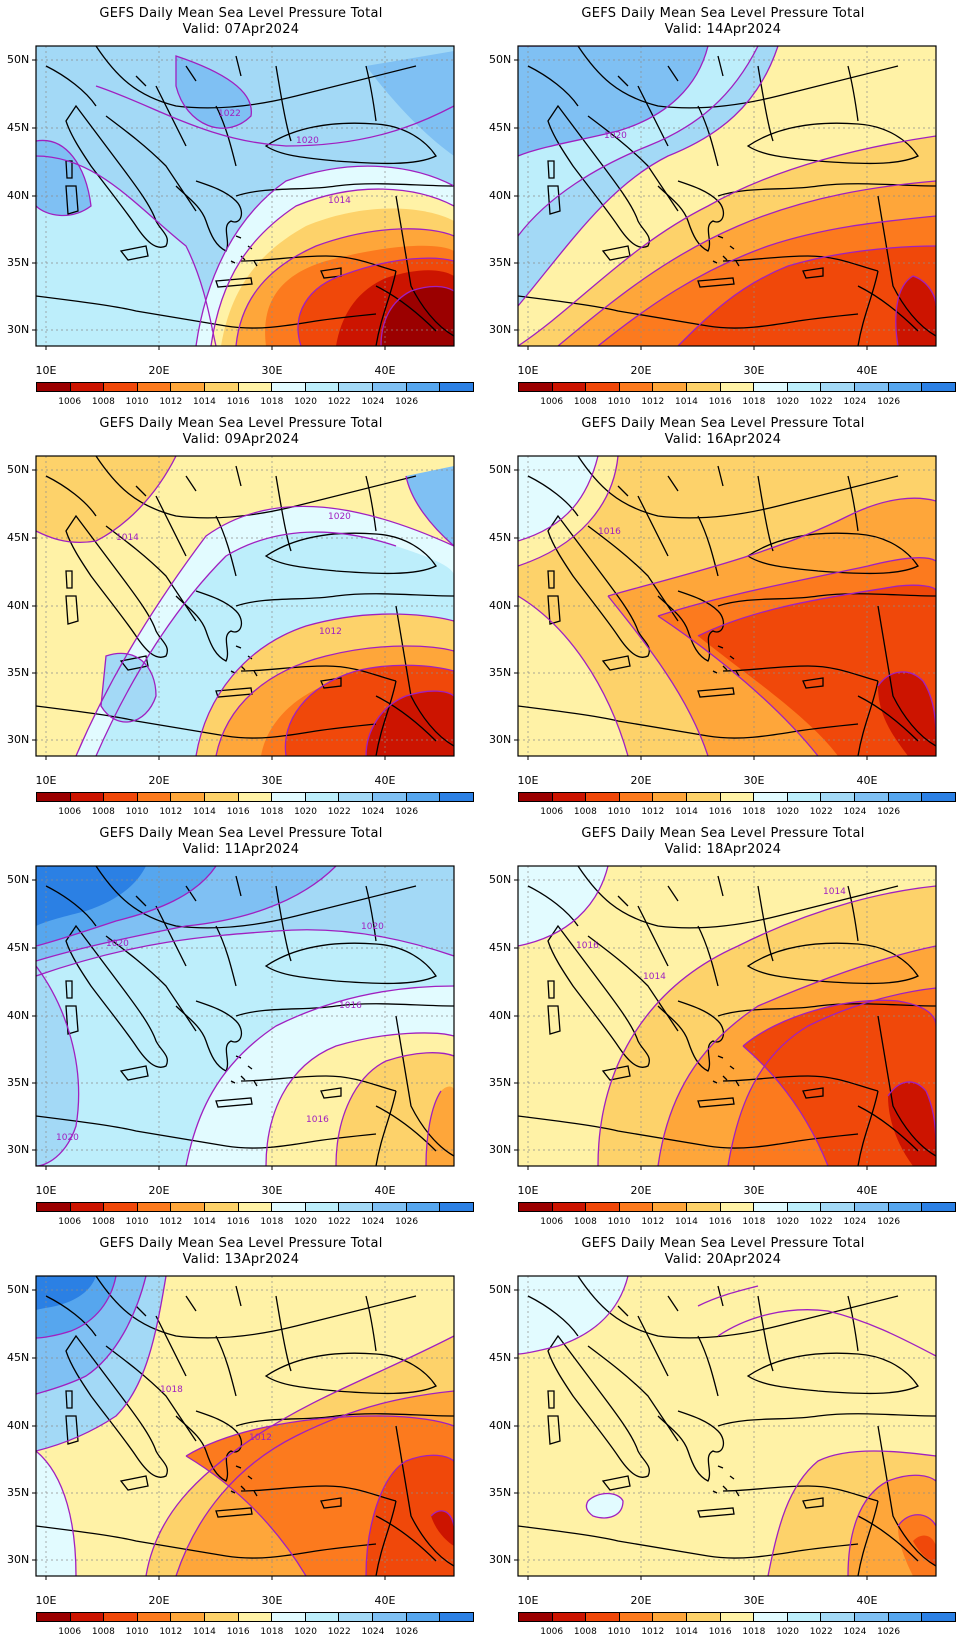  Describe the element at coordinates (103, 402) in the screenshot. I see `colorbar-label: 1008` at that location.